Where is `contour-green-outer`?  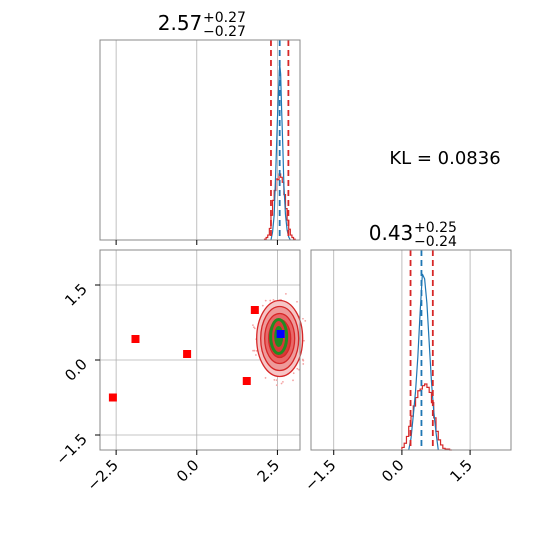
contour-green-outer is located at coordinates (279, 336).